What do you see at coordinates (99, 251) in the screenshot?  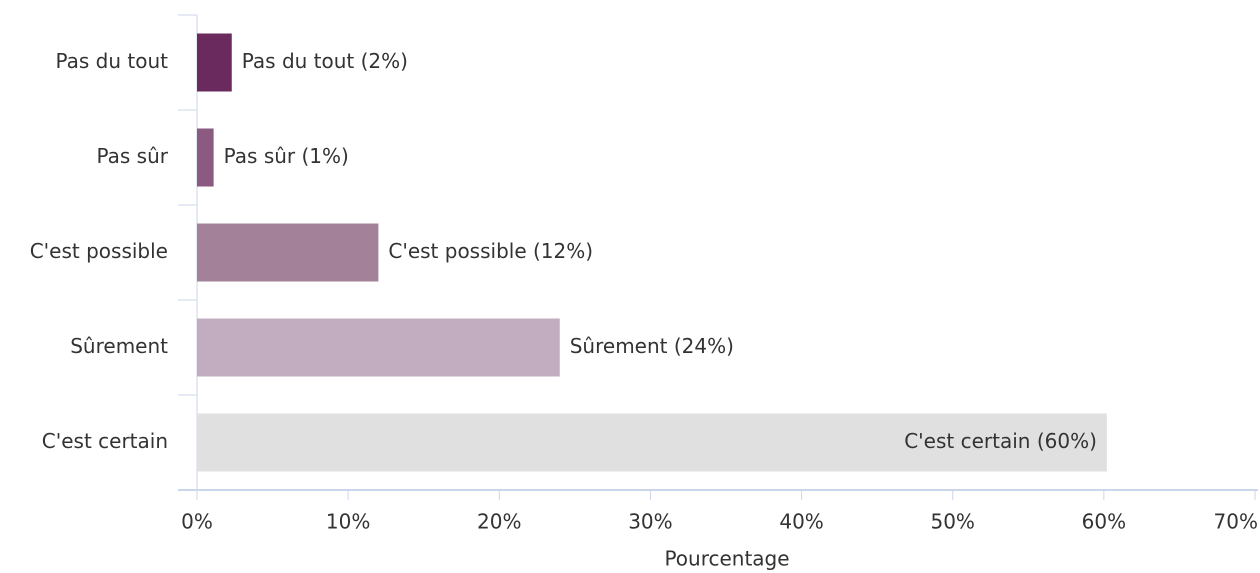 I see `y-tick-label: C'est possible` at bounding box center [99, 251].